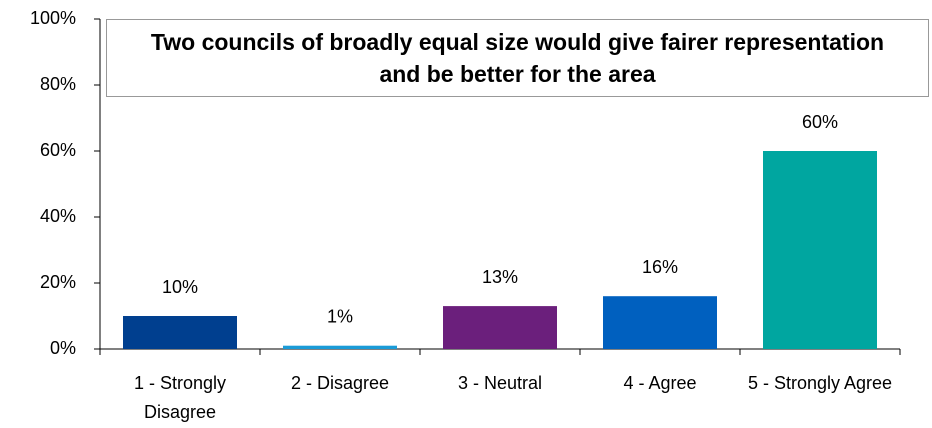  I want to click on x-tick-label: 5 - Strongly Agree, so click(820, 383).